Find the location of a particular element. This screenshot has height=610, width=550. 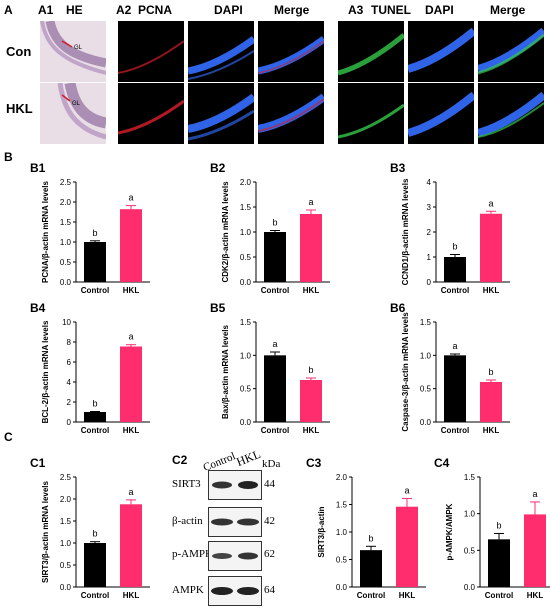

chart-panel-label: B4 is located at coordinates (38, 308).